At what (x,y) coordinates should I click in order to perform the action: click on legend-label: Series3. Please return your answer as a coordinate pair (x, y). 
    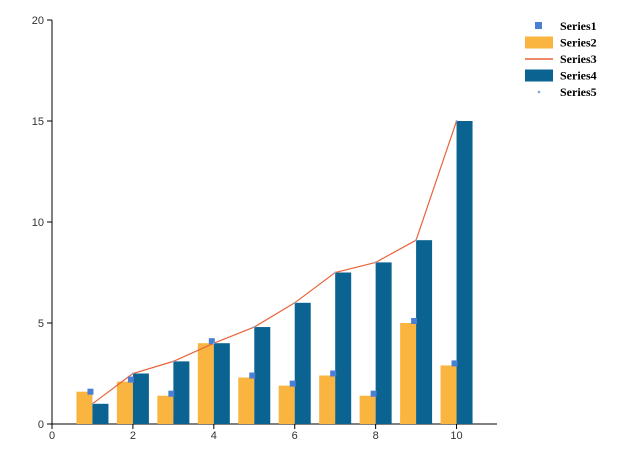
    Looking at the image, I should click on (578, 59).